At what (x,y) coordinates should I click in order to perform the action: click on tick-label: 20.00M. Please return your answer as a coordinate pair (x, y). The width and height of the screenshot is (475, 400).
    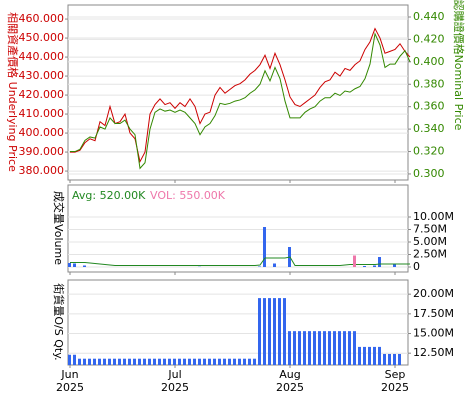
    Looking at the image, I should click on (433, 293).